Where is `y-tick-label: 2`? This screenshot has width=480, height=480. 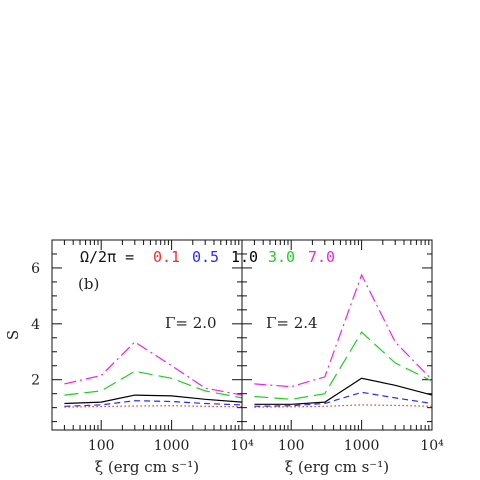
y-tick-label: 2 is located at coordinates (35, 381).